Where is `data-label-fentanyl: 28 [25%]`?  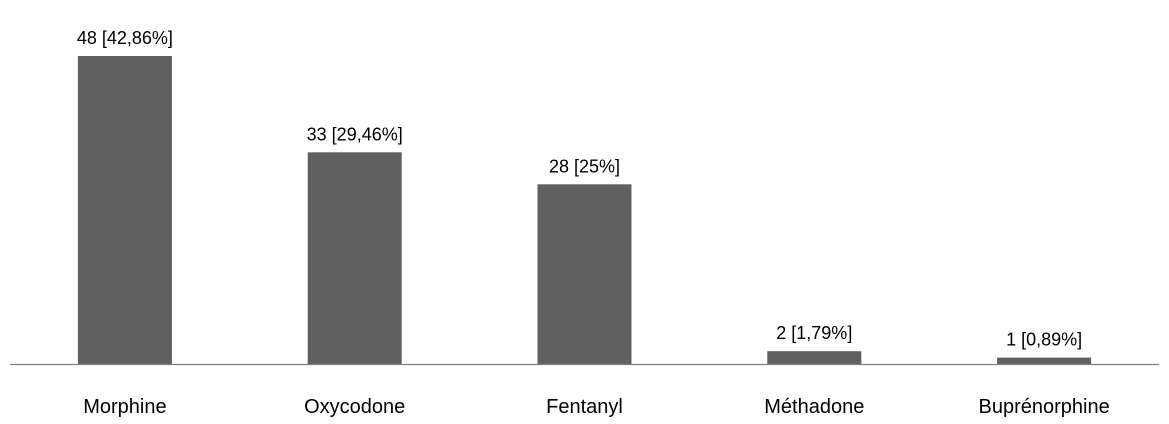
data-label-fentanyl: 28 [25%] is located at coordinates (584, 166).